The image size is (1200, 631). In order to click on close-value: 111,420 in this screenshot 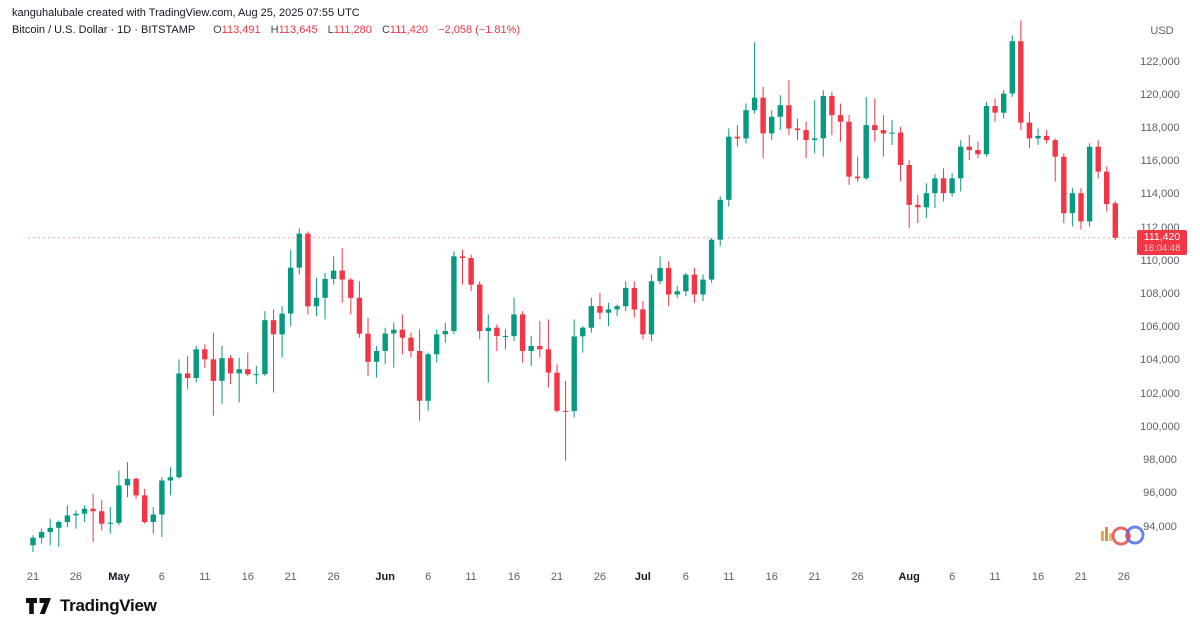, I will do `click(409, 30)`.